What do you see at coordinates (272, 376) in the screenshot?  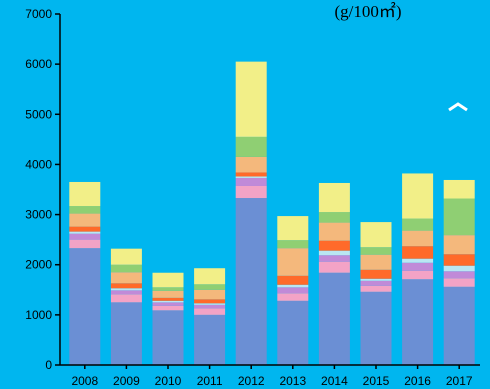 I see `x-axis-ticks: 2008 2009 2010 2011 2012 2013 2014 2015 2016 2017` at bounding box center [272, 376].